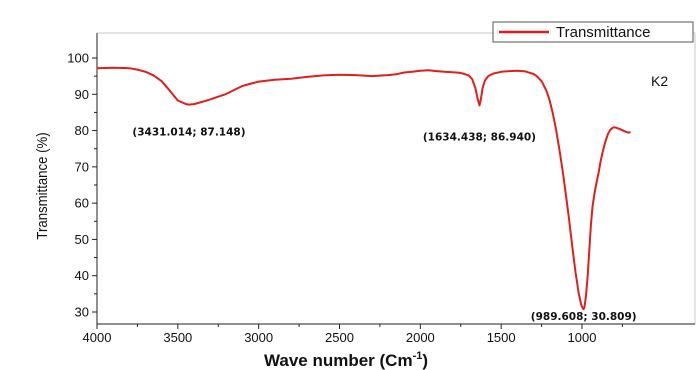  I want to click on peak-annotation: (3431.014; 87.148), so click(188, 133).